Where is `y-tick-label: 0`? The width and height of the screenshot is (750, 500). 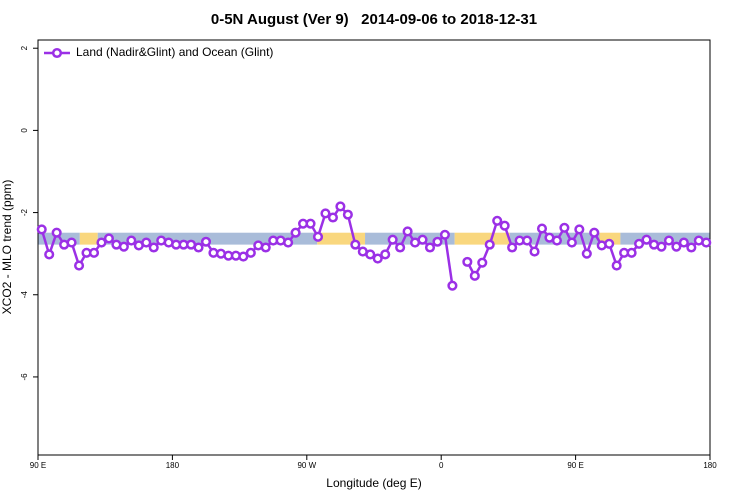 y-tick-label: 0 is located at coordinates (24, 130).